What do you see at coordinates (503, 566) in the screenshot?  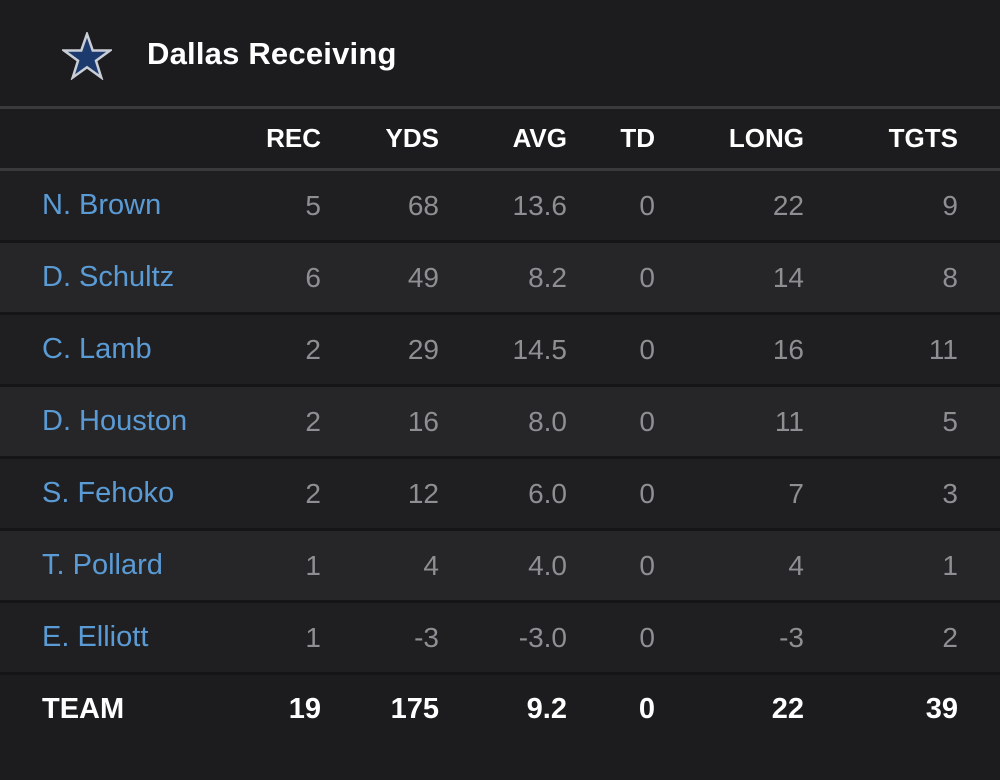 I see `avg-cell: 4.0` at bounding box center [503, 566].